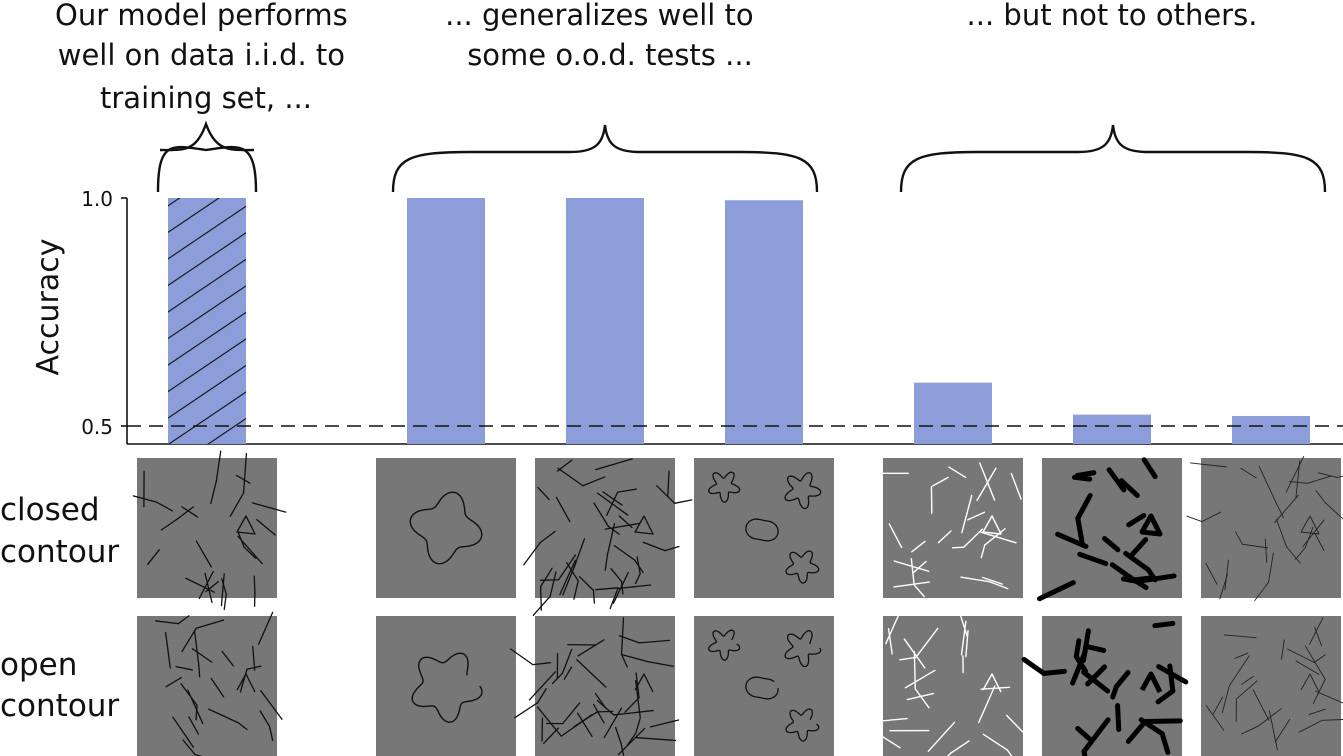  What do you see at coordinates (59, 685) in the screenshot?
I see `row-label-open: open contour` at bounding box center [59, 685].